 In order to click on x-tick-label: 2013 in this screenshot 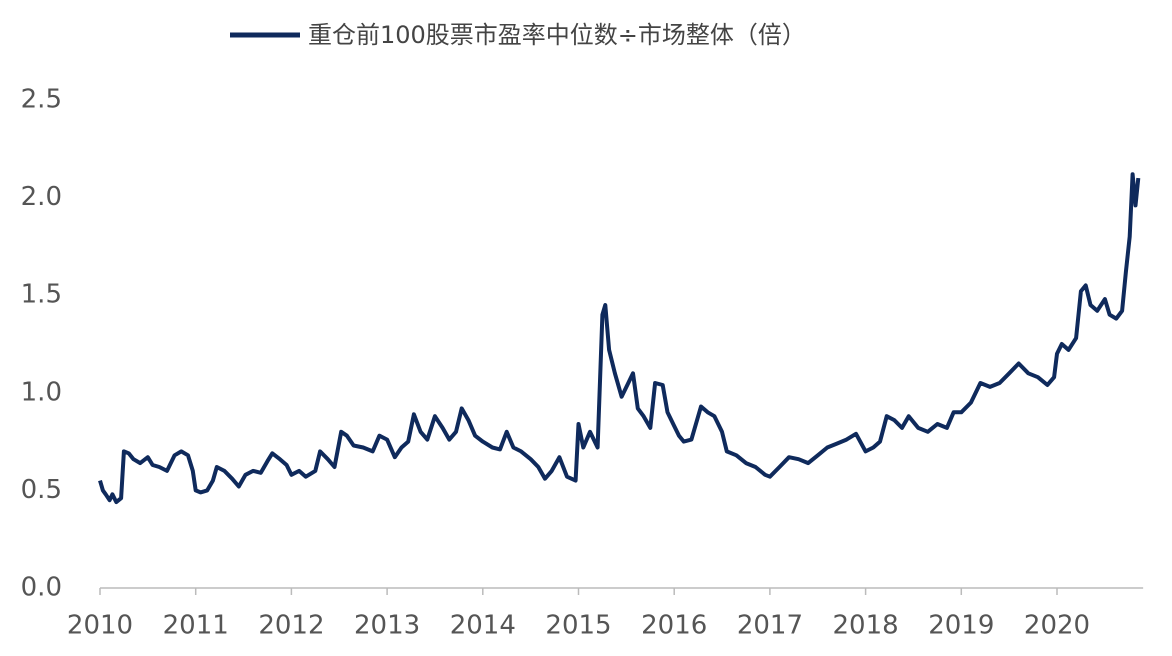, I will do `click(387, 626)`.